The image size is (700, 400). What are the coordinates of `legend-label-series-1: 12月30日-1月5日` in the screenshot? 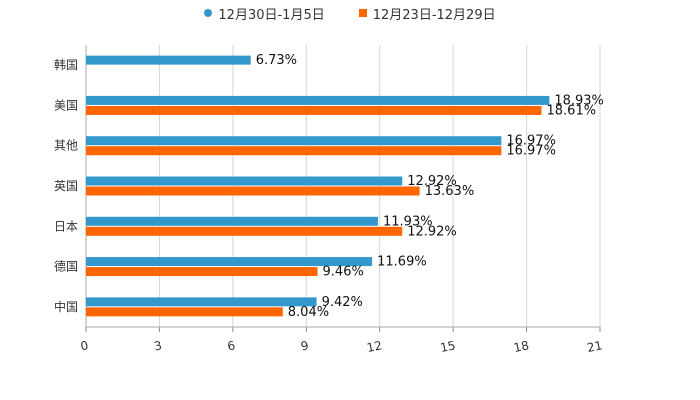 It's located at (271, 15).